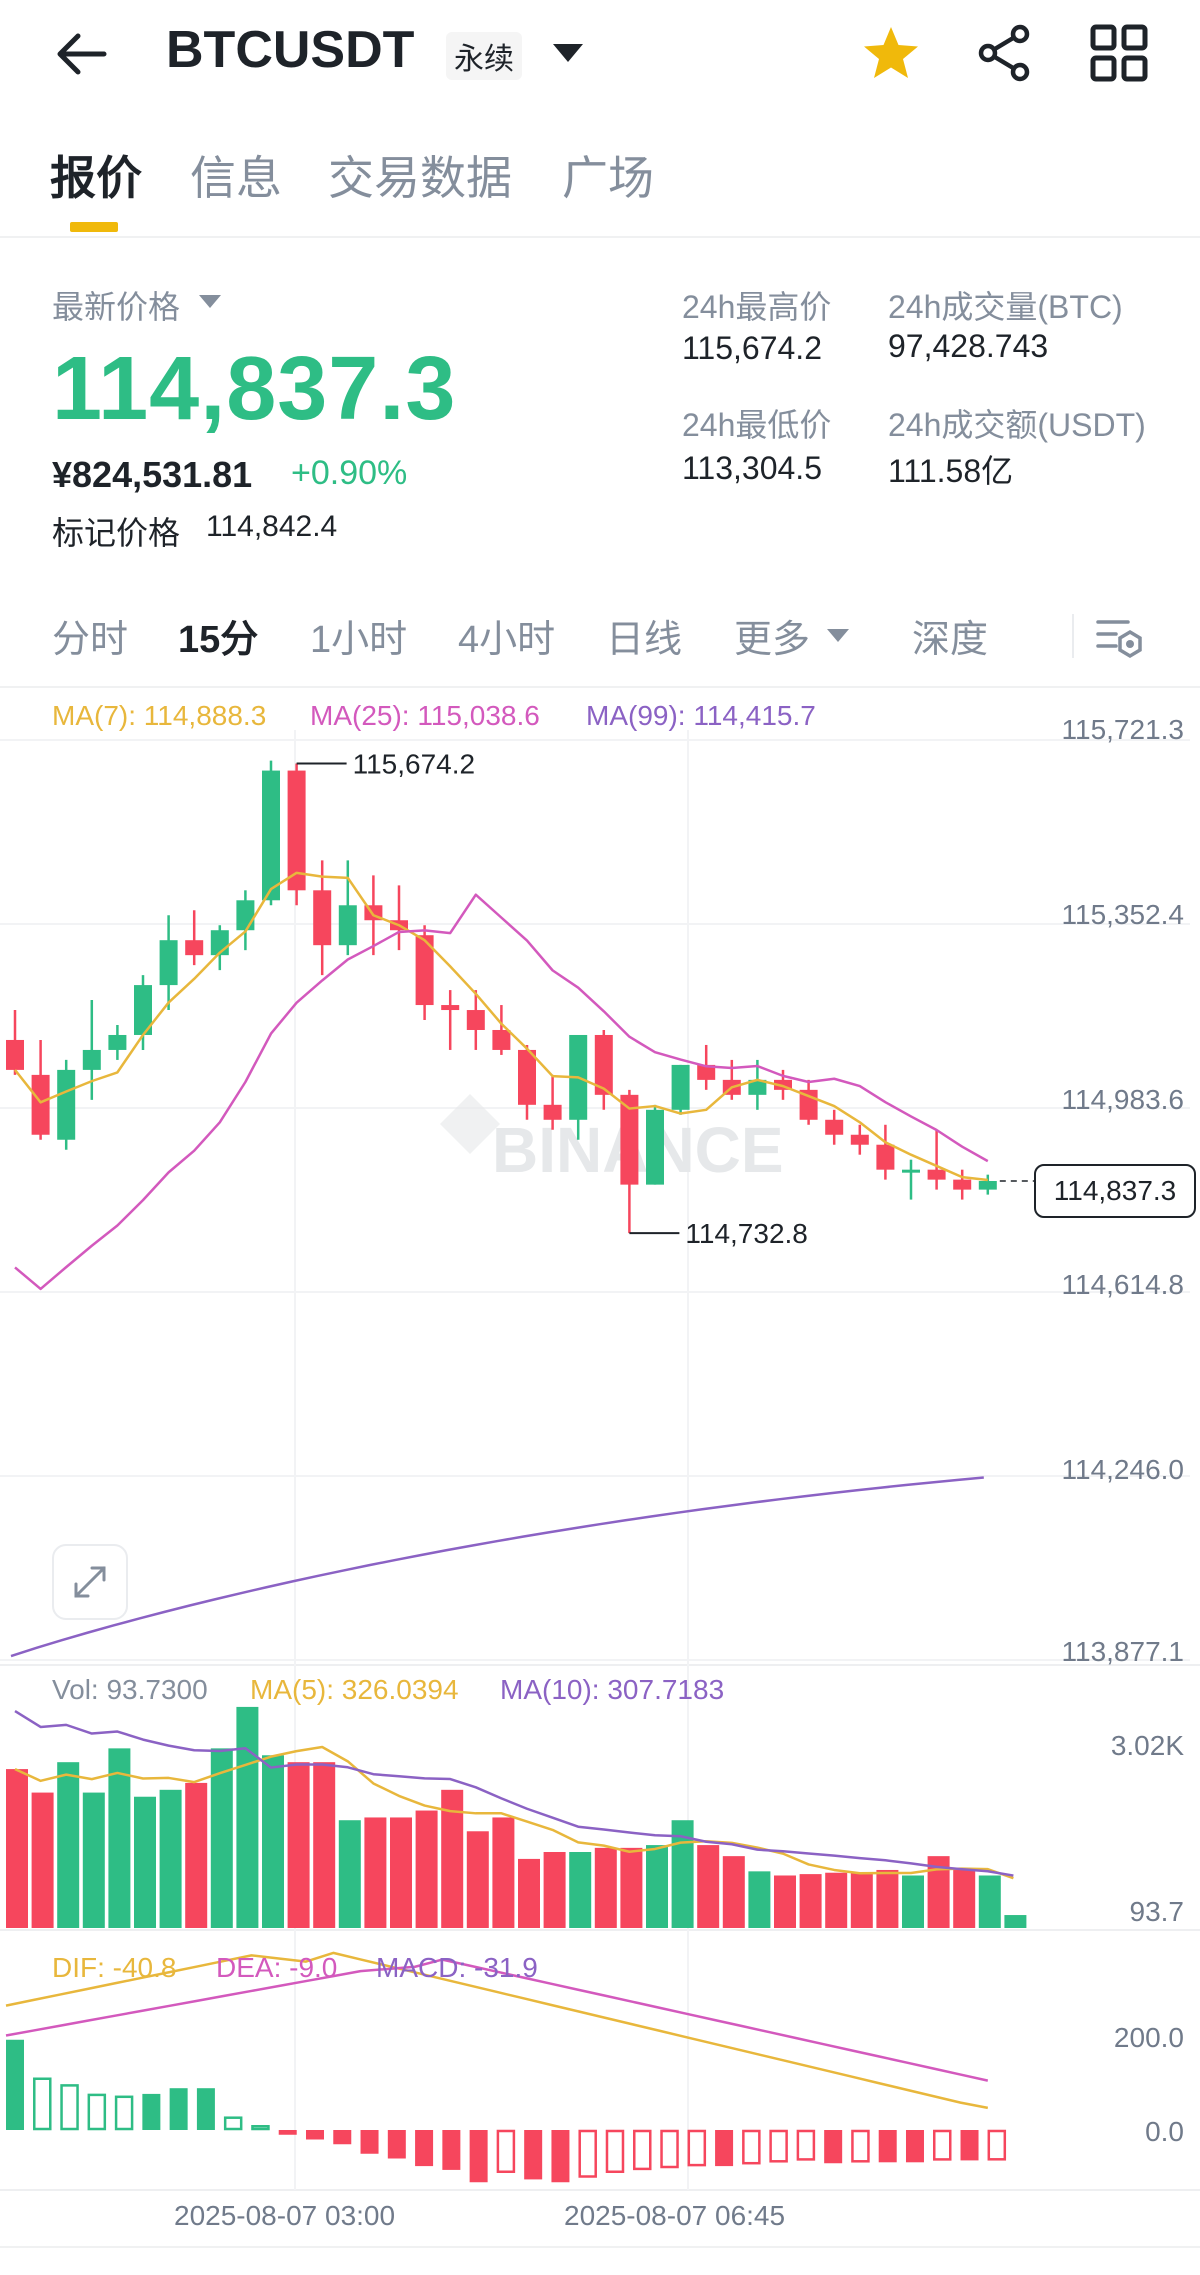 The width and height of the screenshot is (1200, 2275). What do you see at coordinates (285, 2215) in the screenshot?
I see `time-label: 2025-08-07 03:00` at bounding box center [285, 2215].